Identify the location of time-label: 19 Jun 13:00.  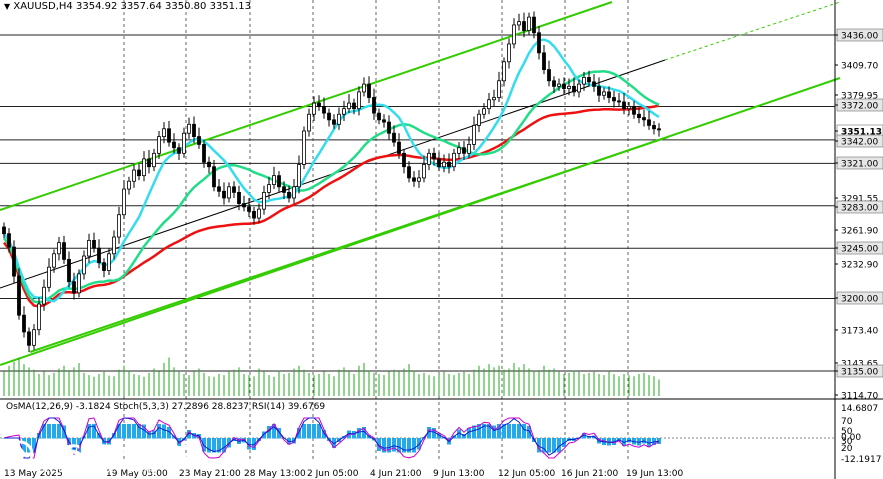
(654, 474).